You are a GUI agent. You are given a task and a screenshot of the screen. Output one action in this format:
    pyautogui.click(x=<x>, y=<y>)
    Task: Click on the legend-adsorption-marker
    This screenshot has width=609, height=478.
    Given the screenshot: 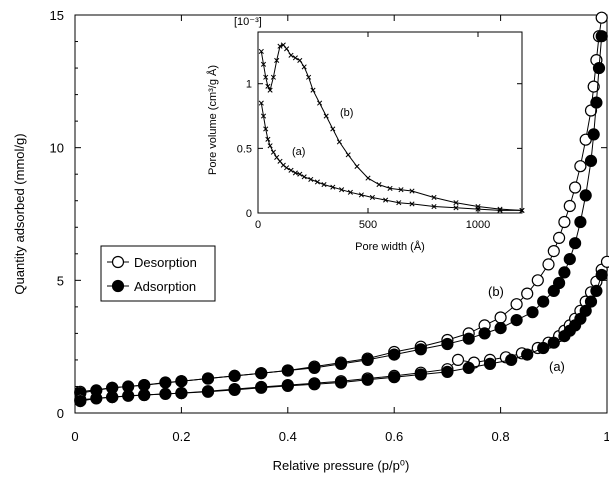 What is the action you would take?
    pyautogui.click(x=118, y=286)
    